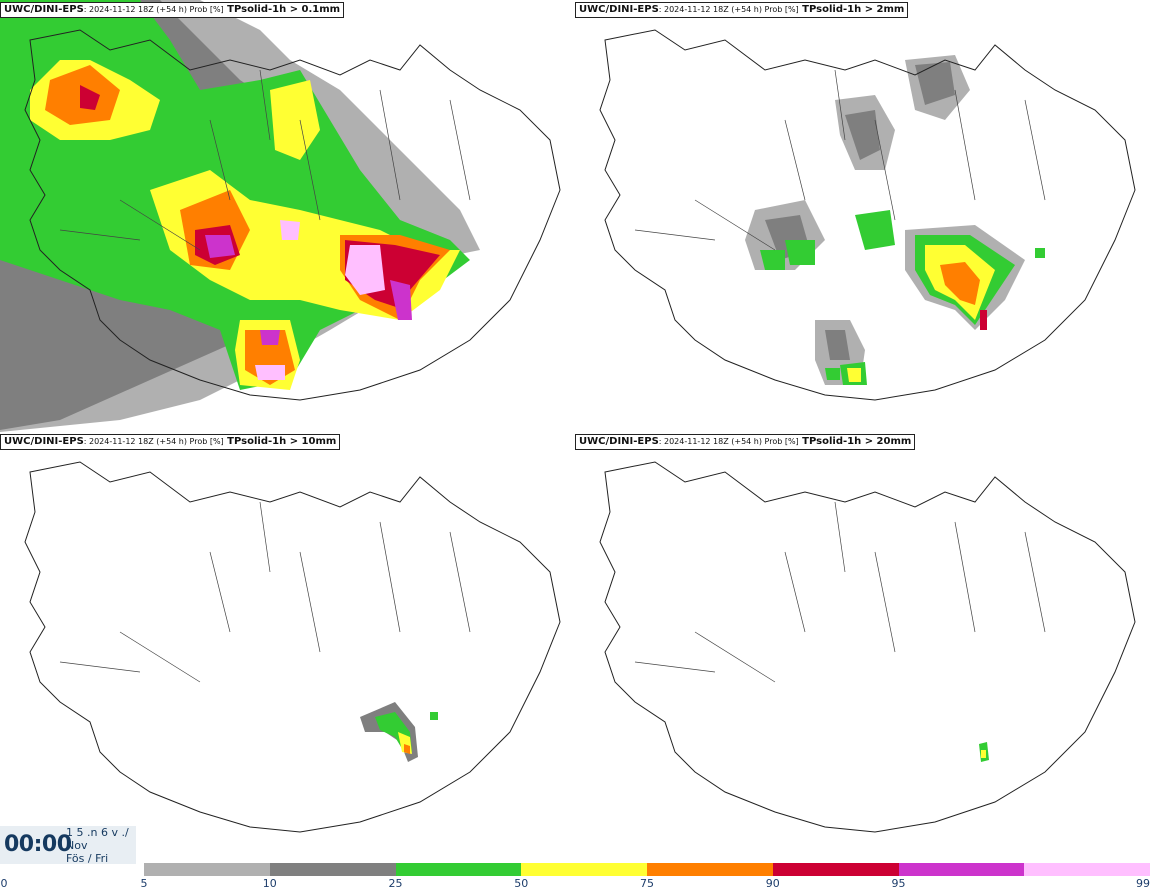  What do you see at coordinates (1143, 883) in the screenshot?
I see `legend-tick-label: 99` at bounding box center [1143, 883].